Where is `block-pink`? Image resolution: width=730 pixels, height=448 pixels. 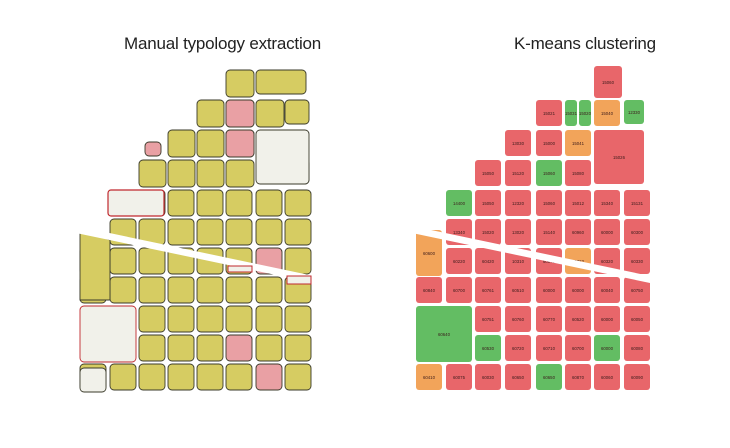 block-pink is located at coordinates (240, 143).